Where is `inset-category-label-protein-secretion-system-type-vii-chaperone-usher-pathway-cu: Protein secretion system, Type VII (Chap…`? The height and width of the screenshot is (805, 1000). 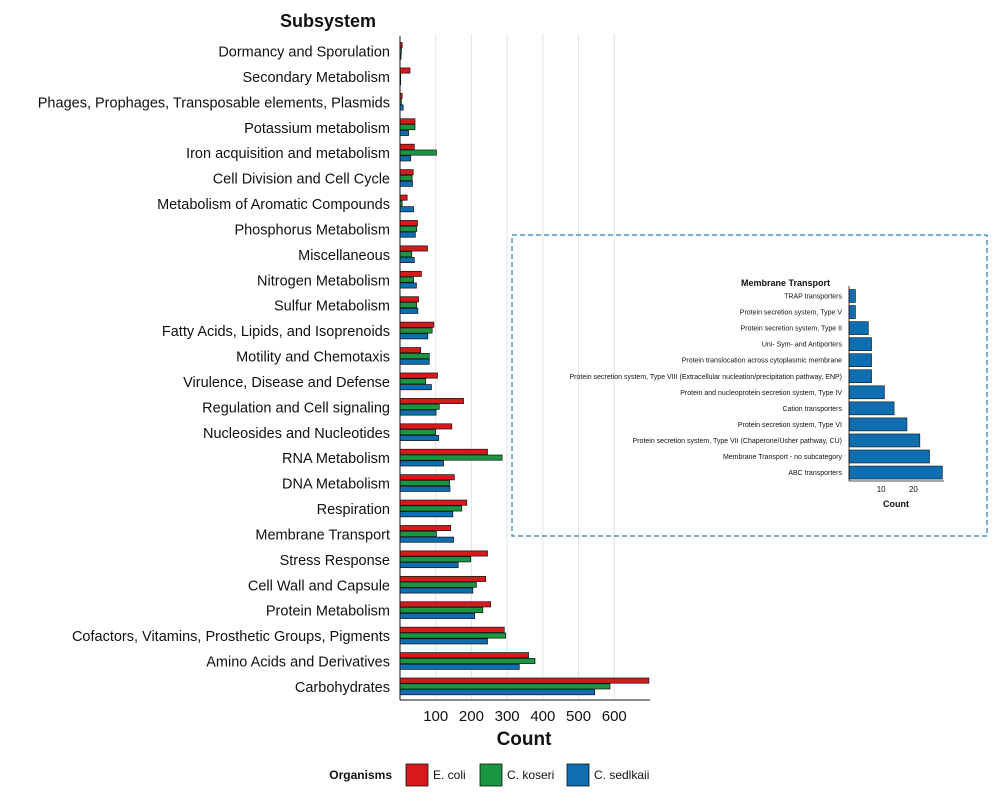
inset-category-label-protein-secretion-system-type-vii-chaperone-usher-pathway-cu: Protein secretion system, Type VII (Chap… is located at coordinates (737, 441).